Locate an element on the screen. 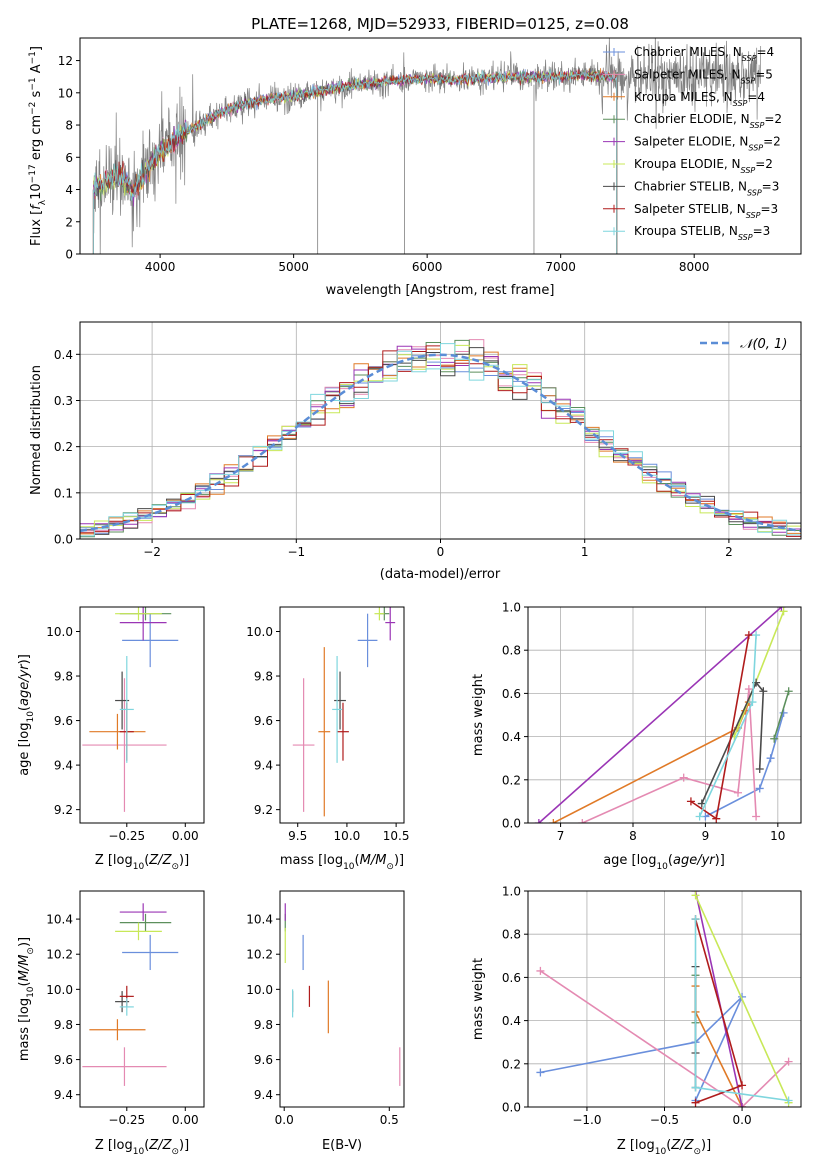 This screenshot has height=1170, width=819. legend-label: 𝒩(0, 1) is located at coordinates (763, 344).